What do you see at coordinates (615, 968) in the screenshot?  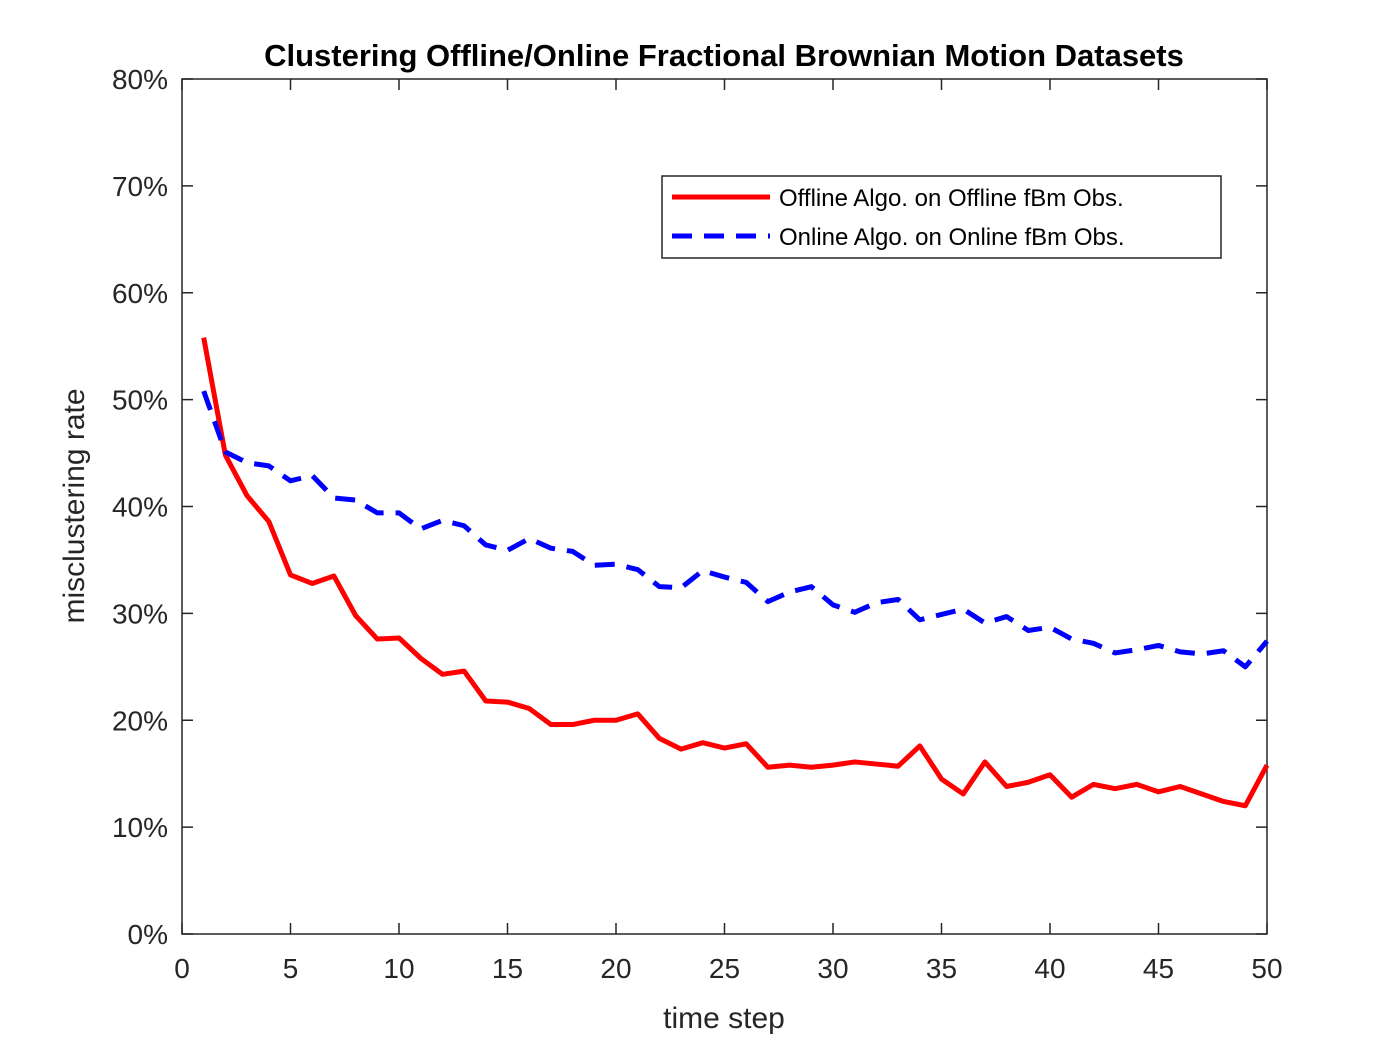 I see `x-tick-label: 20` at bounding box center [615, 968].